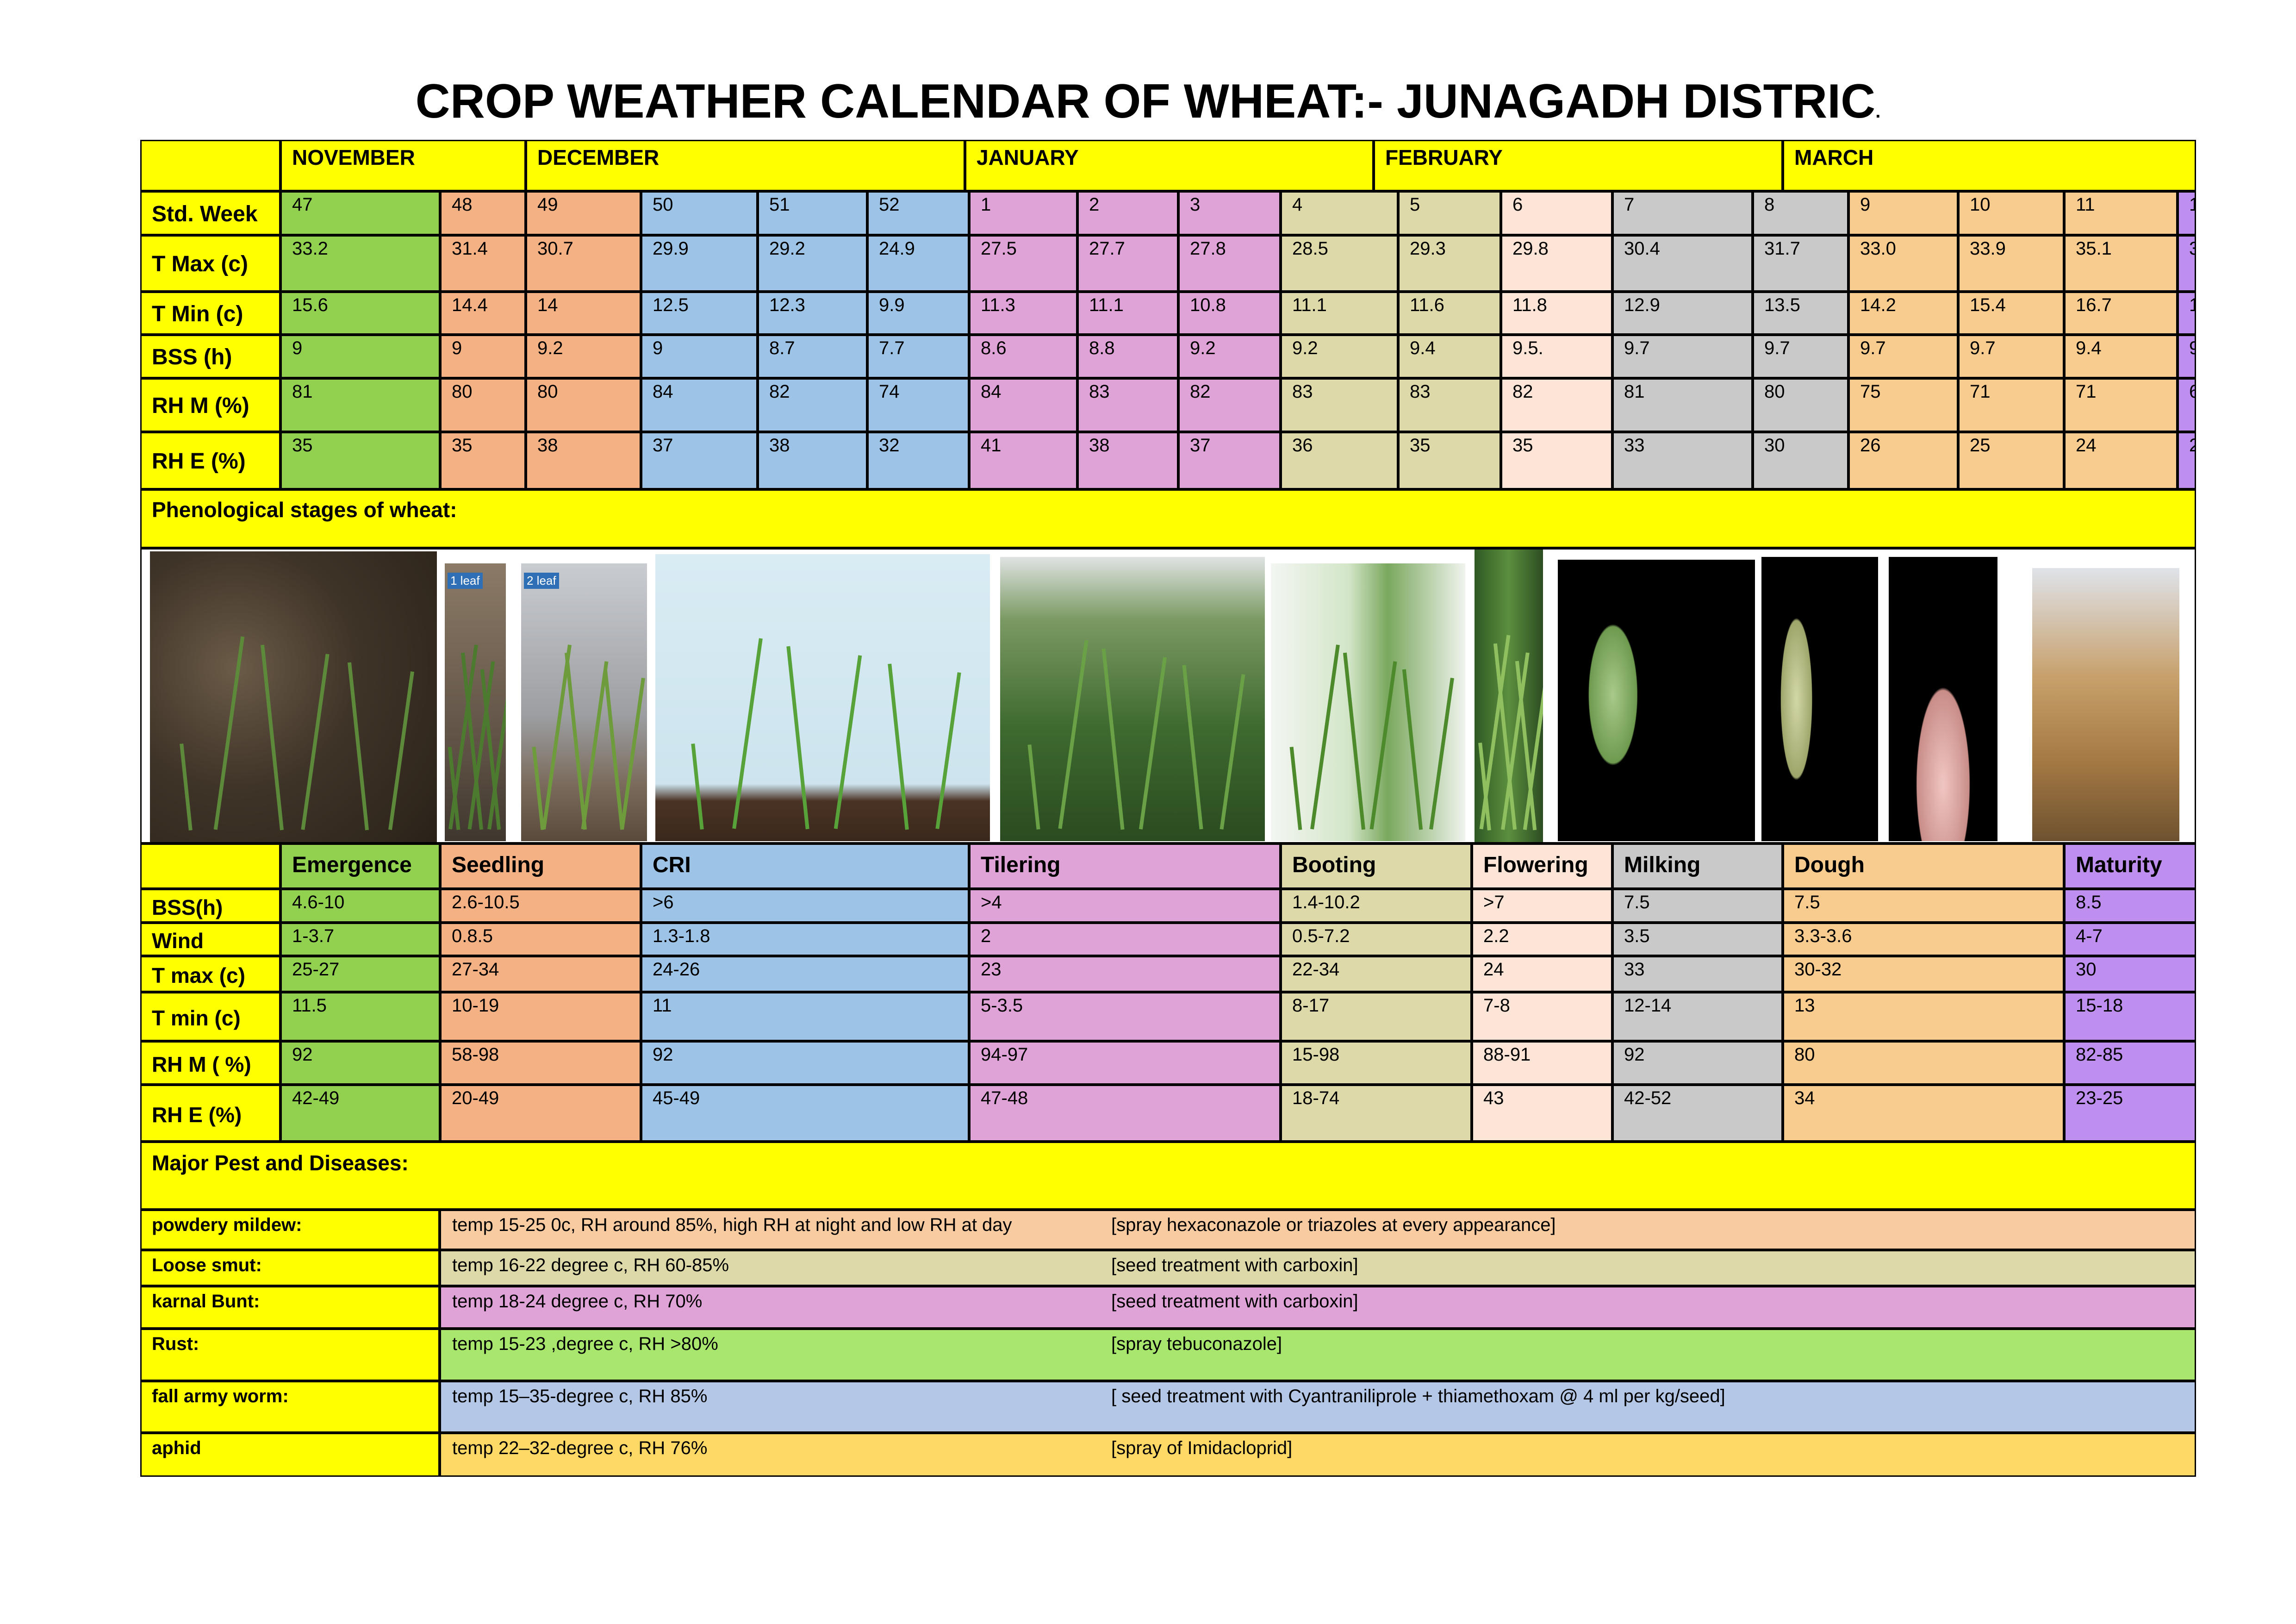 Image resolution: width=2296 pixels, height=1624 pixels. Describe the element at coordinates (1903, 213) in the screenshot. I see `week-cell: 9` at that location.